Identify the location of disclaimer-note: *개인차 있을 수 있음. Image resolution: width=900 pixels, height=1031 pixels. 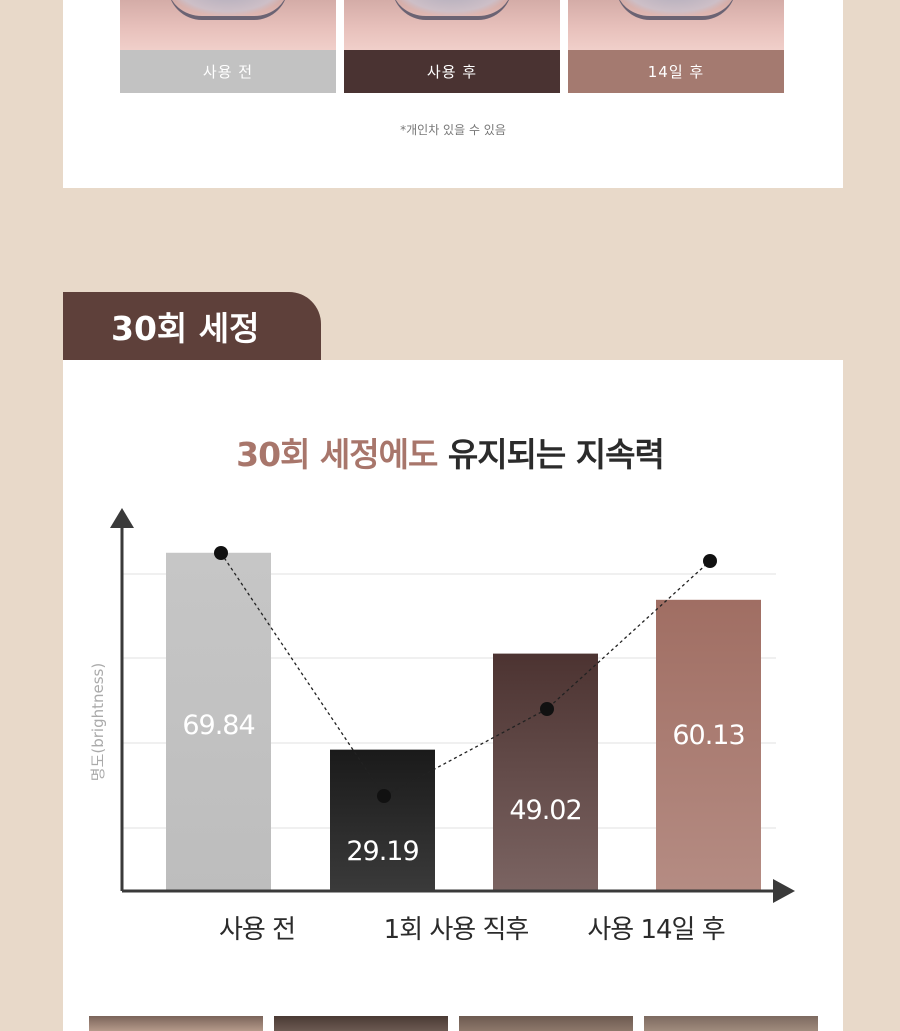
(453, 130).